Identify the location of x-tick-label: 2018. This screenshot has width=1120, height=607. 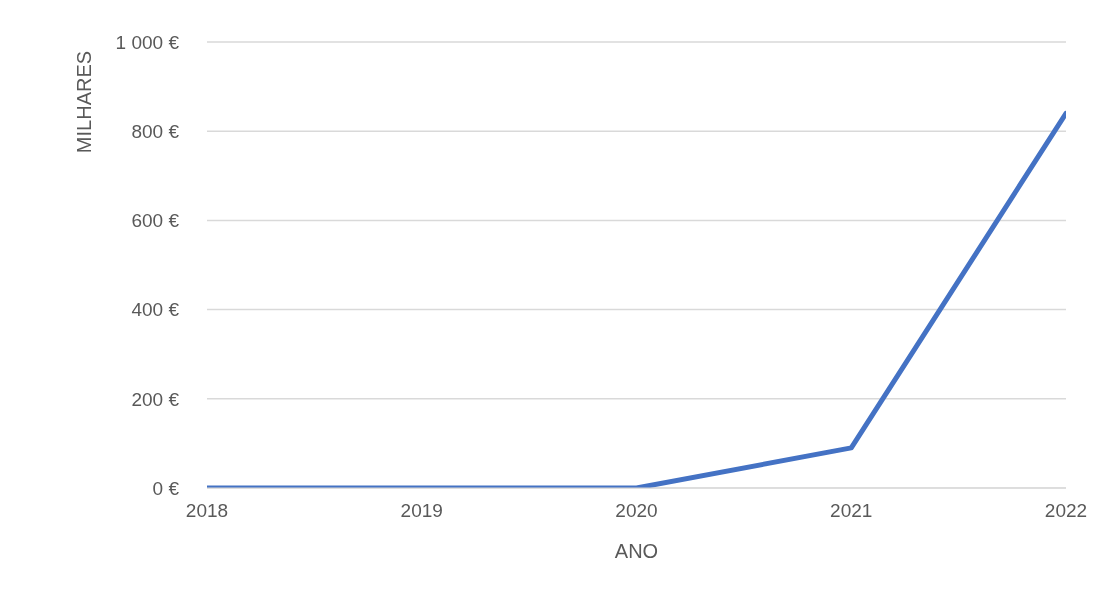
(207, 511).